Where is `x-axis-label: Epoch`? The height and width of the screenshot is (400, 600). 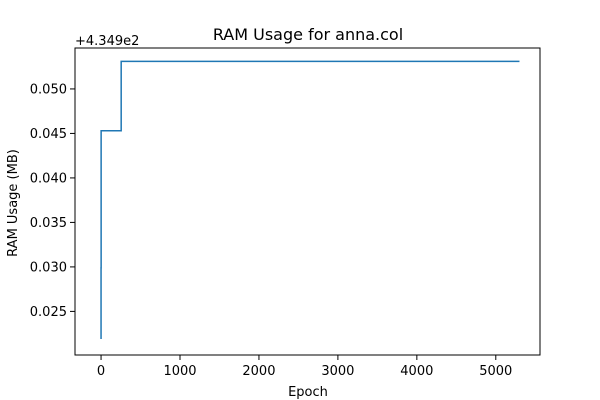
x-axis-label: Epoch is located at coordinates (308, 392).